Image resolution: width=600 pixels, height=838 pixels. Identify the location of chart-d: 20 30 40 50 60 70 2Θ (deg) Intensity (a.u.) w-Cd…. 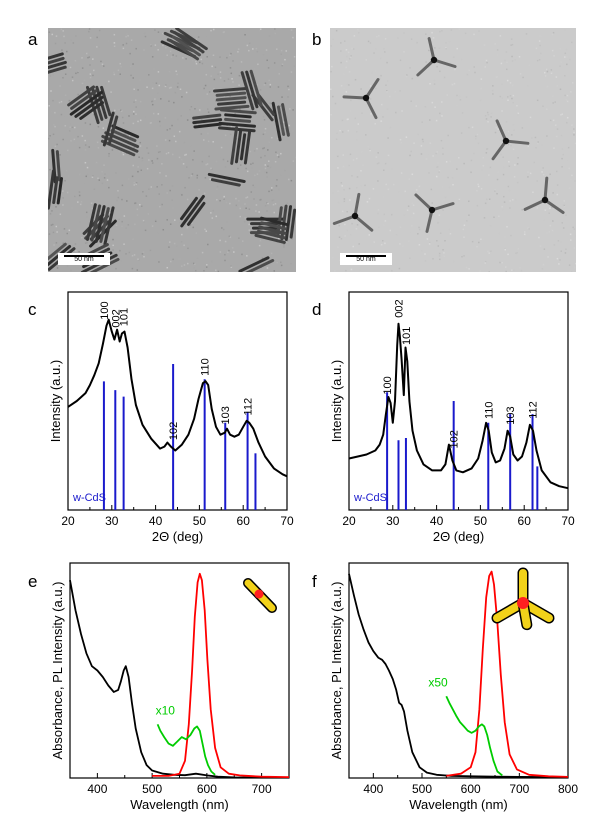
(452, 417).